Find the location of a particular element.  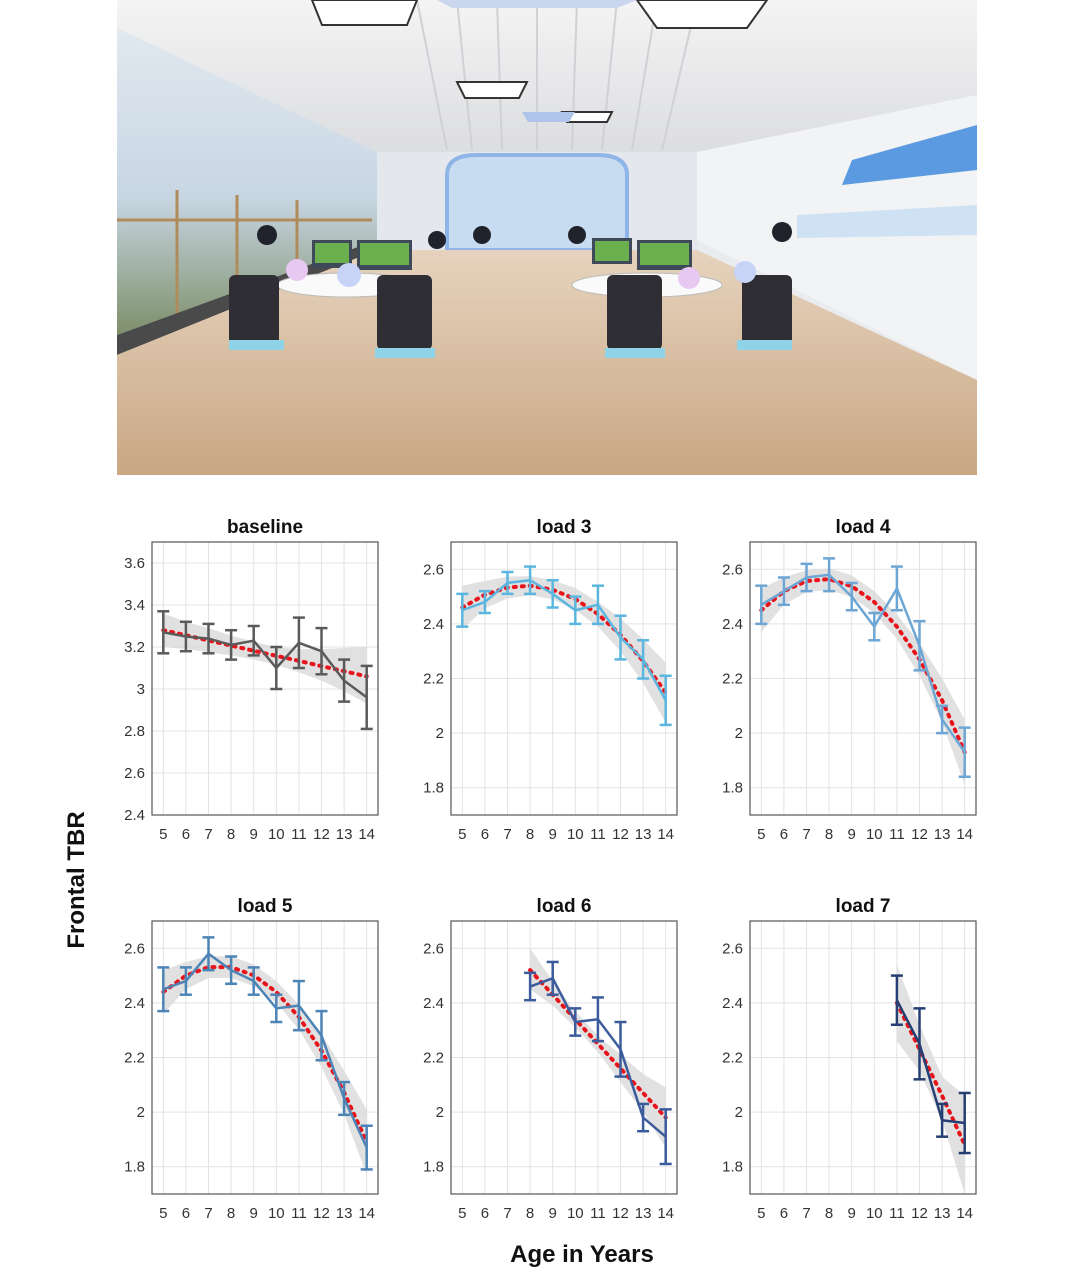

panel-load-5: 5 6 7 8 9 10 11 12 13 14 1.8 2 2.2 2.4 2.6 load 5 is located at coordinates (251, 1059).